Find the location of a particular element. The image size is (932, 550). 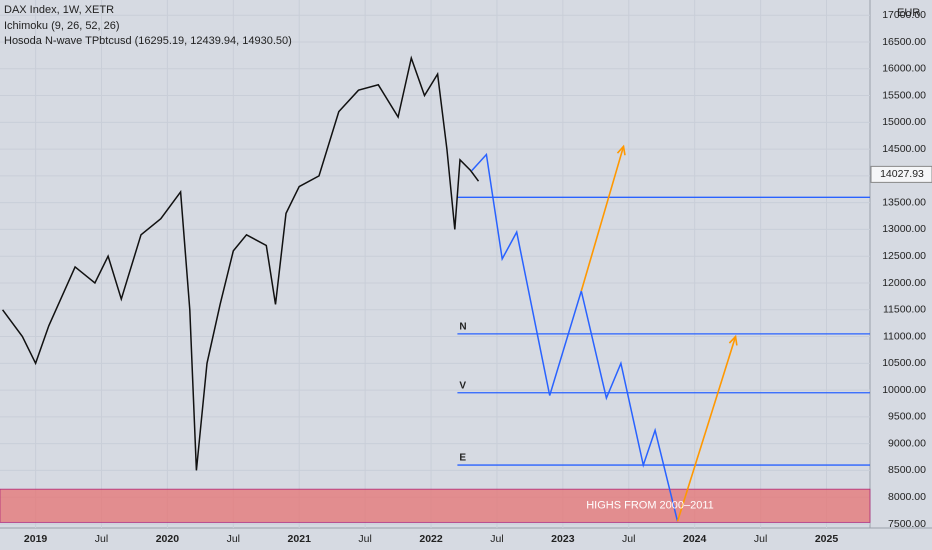

y-tick-label: 11000.00 is located at coordinates (904, 336).